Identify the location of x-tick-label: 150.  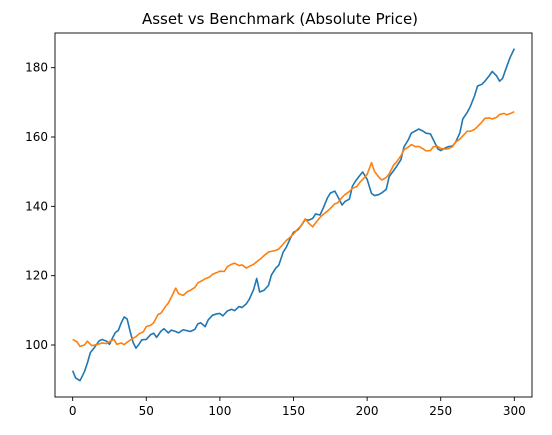
(293, 411).